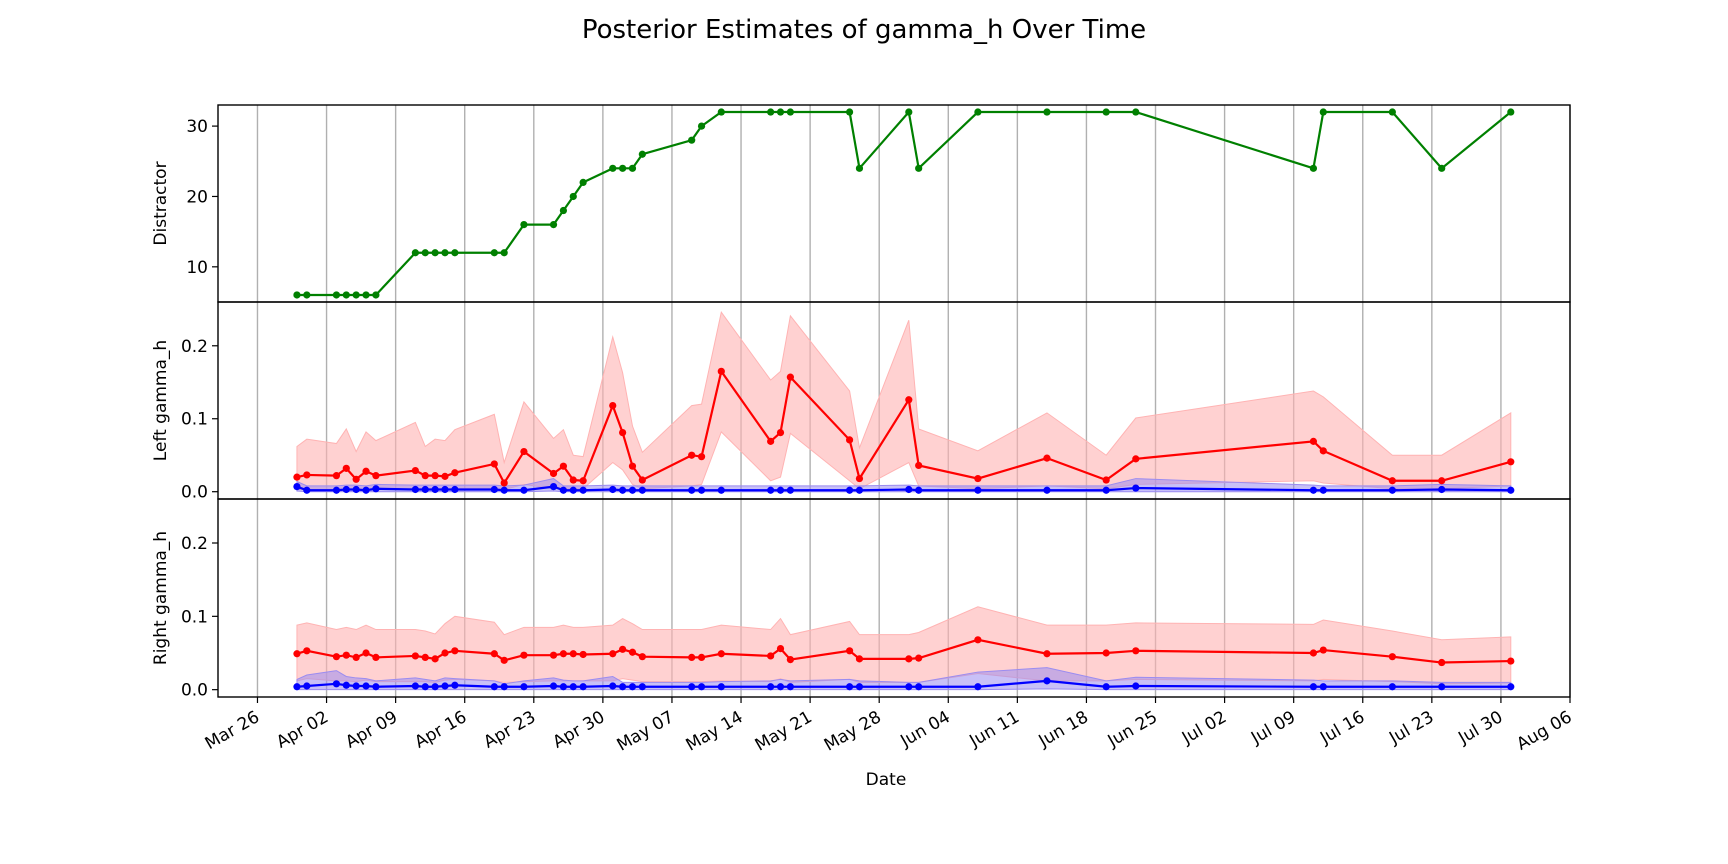 The width and height of the screenshot is (1728, 864). Describe the element at coordinates (194, 420) in the screenshot. I see `y-tick-label: 0.1` at that location.